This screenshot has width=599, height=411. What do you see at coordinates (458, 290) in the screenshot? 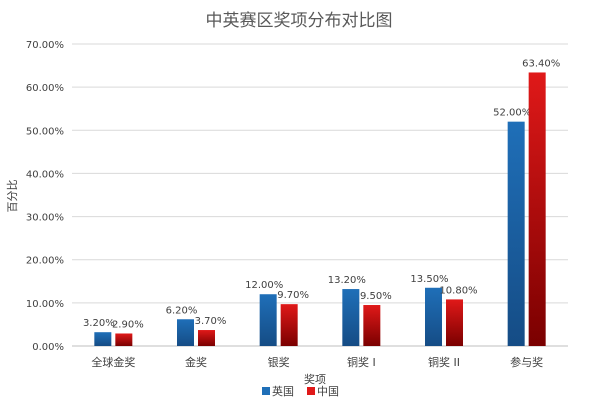
I see `data-label: 10.80%` at bounding box center [458, 290].